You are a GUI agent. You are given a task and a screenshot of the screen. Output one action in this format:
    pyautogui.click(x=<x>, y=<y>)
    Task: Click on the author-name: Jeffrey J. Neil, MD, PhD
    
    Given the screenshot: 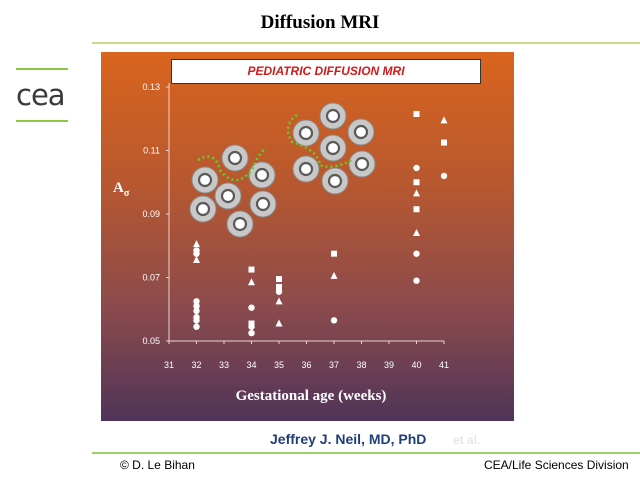 What is the action you would take?
    pyautogui.click(x=348, y=439)
    